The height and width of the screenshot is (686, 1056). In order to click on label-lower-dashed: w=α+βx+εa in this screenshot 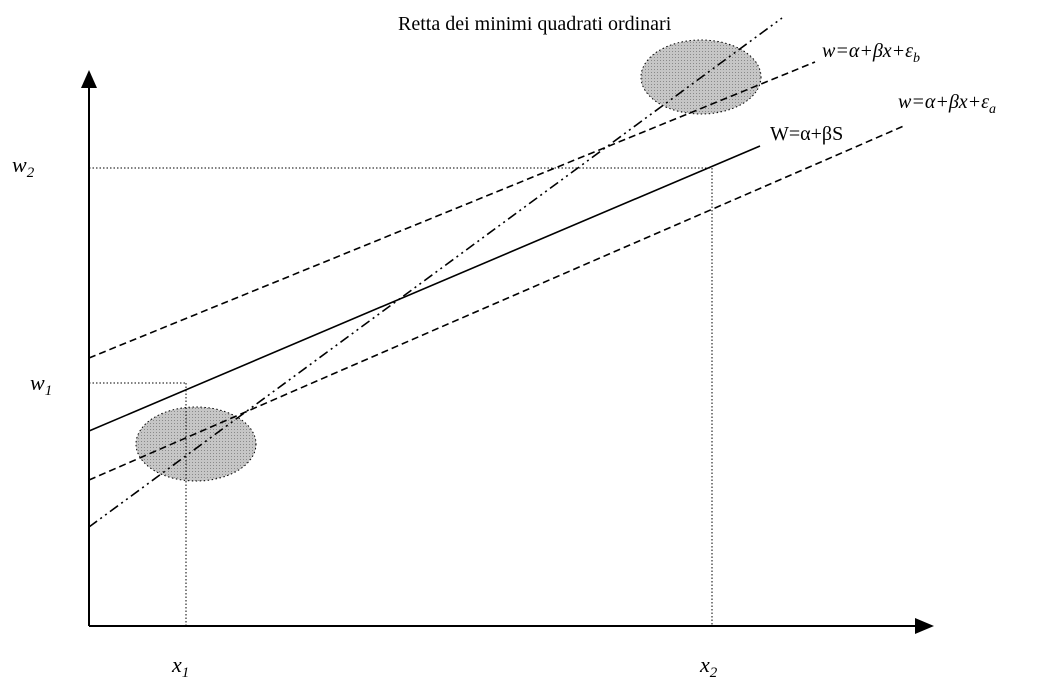, I will do `click(947, 104)`.